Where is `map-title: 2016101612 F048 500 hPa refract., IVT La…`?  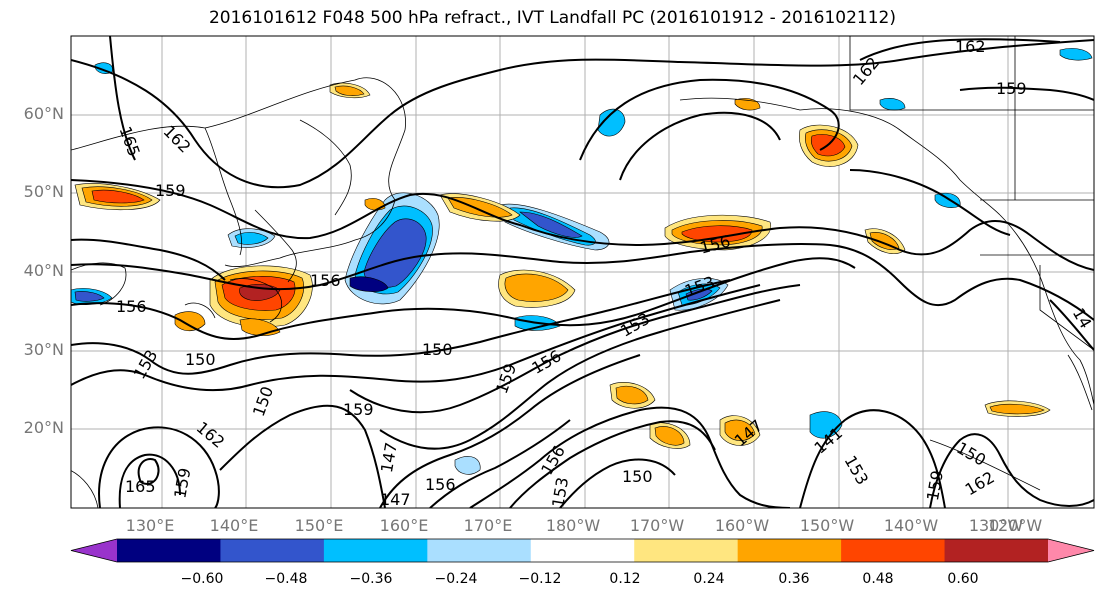
map-title: 2016101612 F048 500 hPa refract., IVT La… is located at coordinates (552, 18).